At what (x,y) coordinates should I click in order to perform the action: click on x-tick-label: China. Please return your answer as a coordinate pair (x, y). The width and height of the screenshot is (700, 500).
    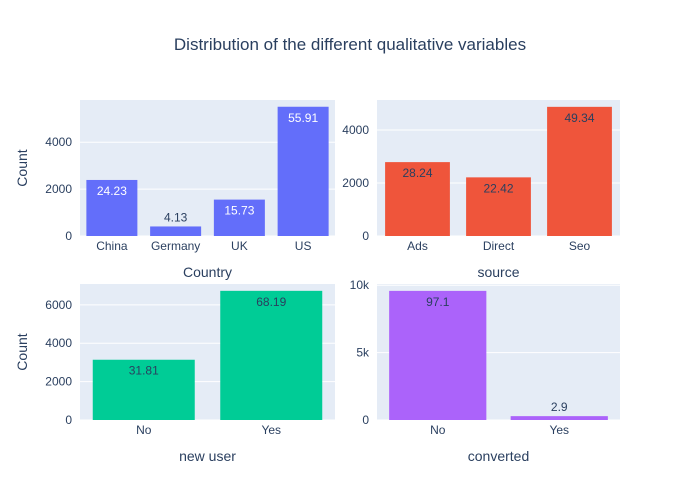
    Looking at the image, I should click on (112, 246).